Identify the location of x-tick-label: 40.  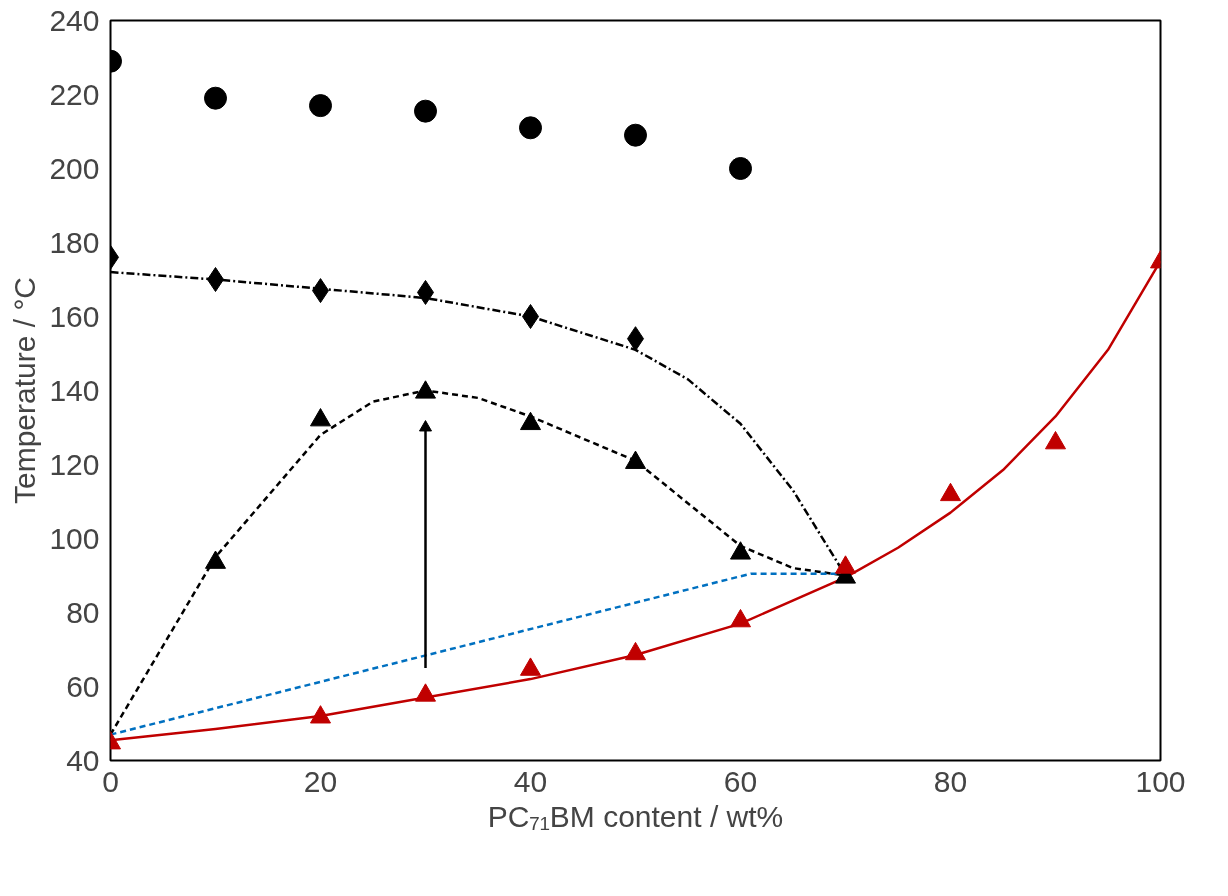
(530, 781).